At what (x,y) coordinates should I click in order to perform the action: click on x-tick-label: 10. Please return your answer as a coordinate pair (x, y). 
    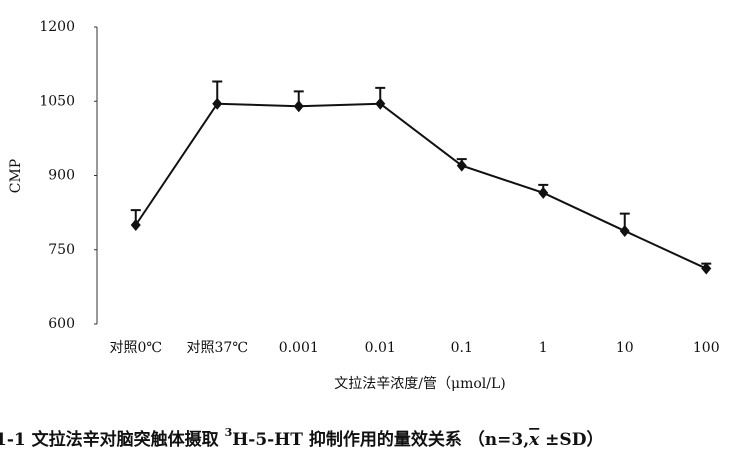
    Looking at the image, I should click on (625, 348).